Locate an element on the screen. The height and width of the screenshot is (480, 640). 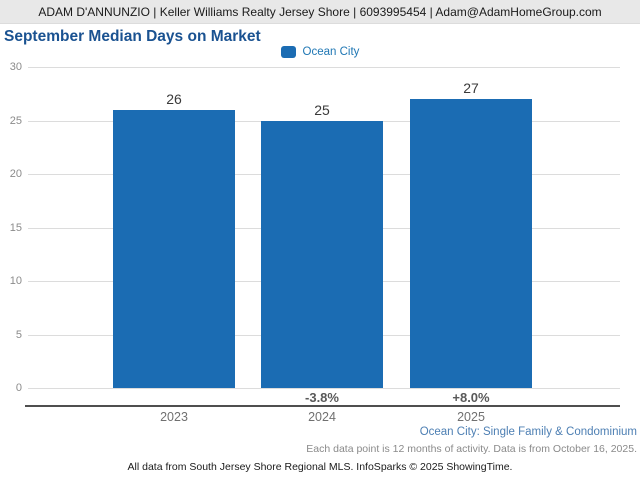
legend-swatch-icon is located at coordinates (288, 52).